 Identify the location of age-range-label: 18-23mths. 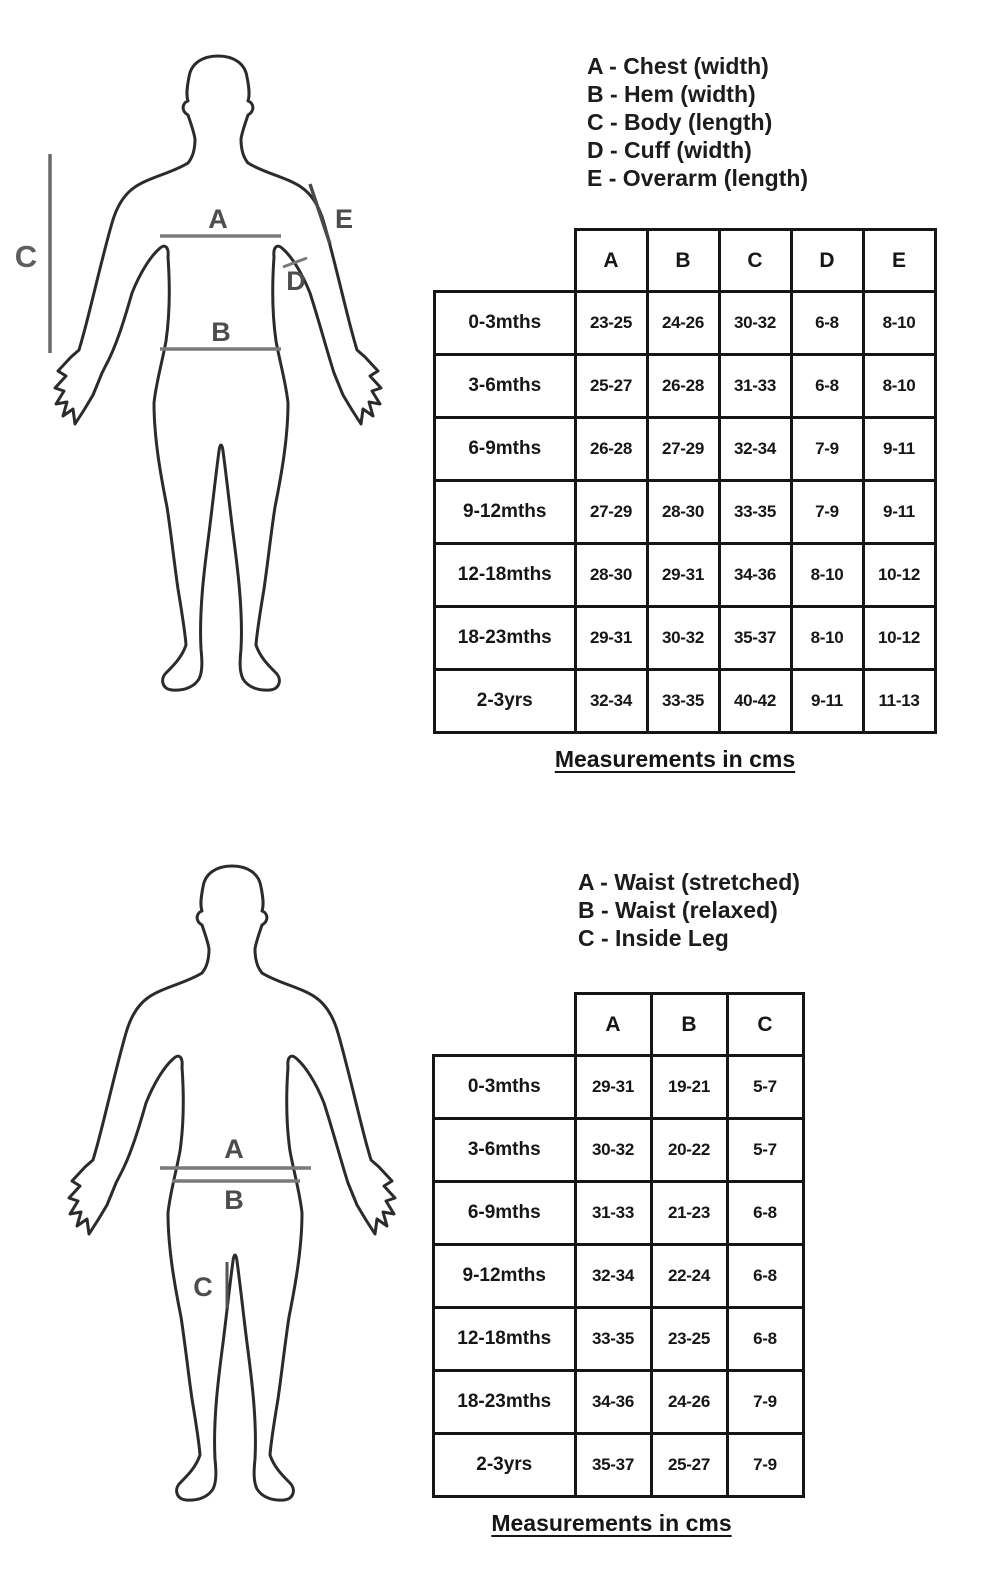
(505, 638).